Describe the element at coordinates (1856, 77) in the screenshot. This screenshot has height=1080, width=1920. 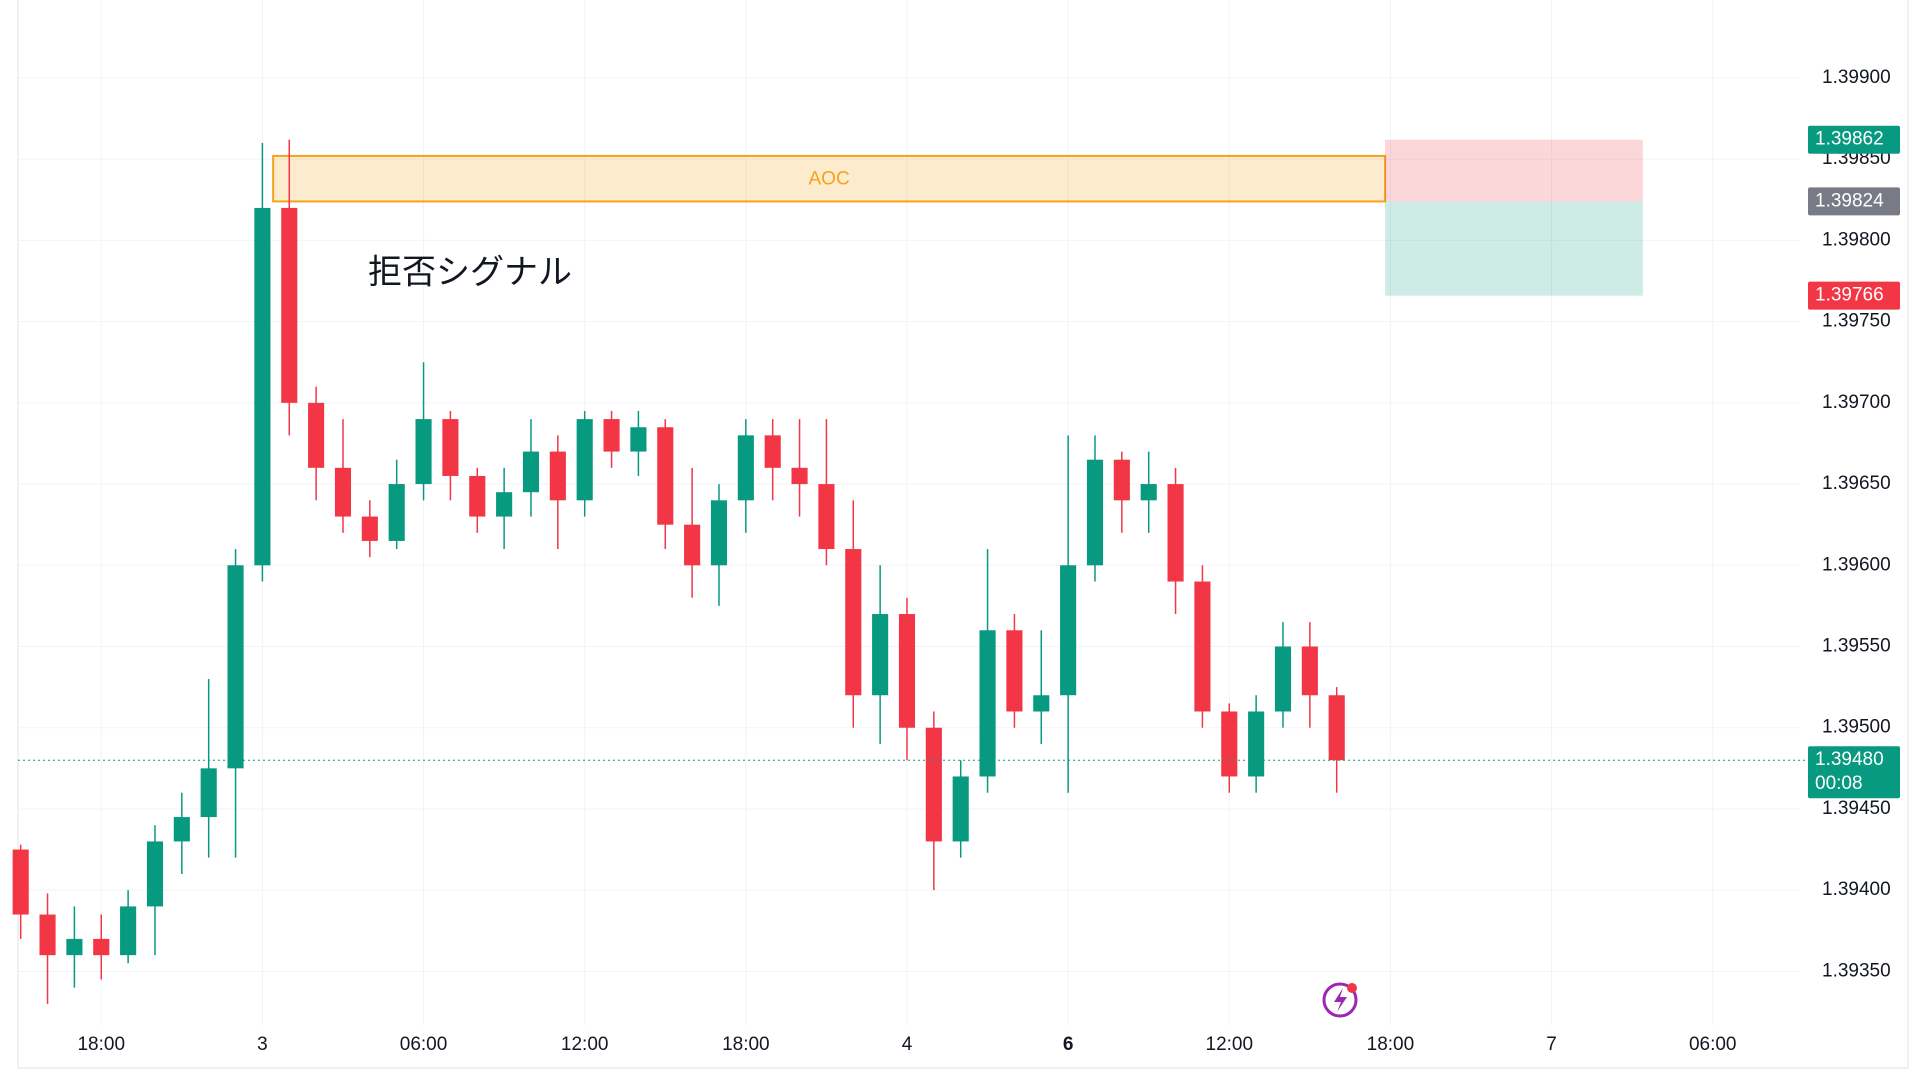
I see `y-tick-label: 1.39900` at that location.